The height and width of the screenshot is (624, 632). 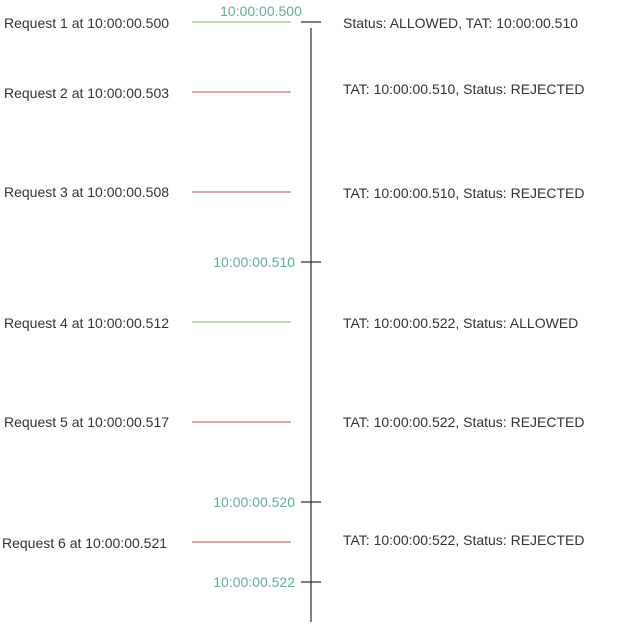 I want to click on request-label: Request 4 at 10:00:00.512, so click(x=86, y=323).